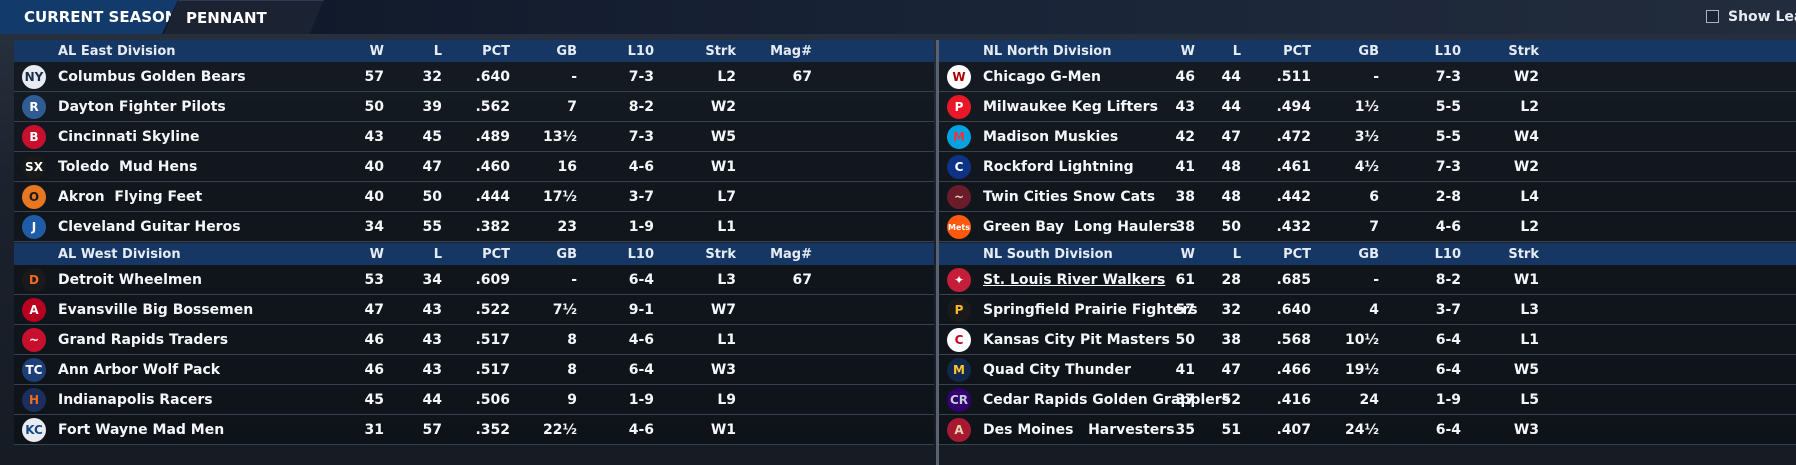 The image size is (1796, 465). Describe the element at coordinates (726, 196) in the screenshot. I see `team-streak: L7` at that location.